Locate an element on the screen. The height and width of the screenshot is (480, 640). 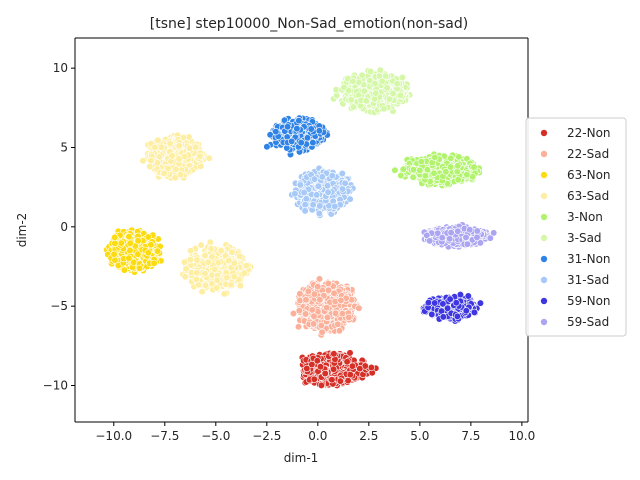
legend-label: 3-Sad is located at coordinates (584, 238).